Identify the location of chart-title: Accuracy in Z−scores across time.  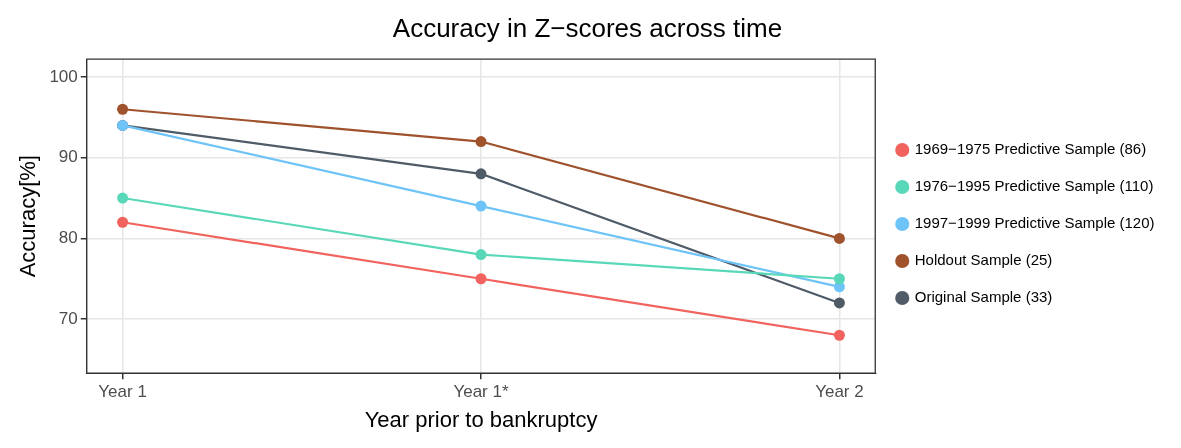
(587, 27).